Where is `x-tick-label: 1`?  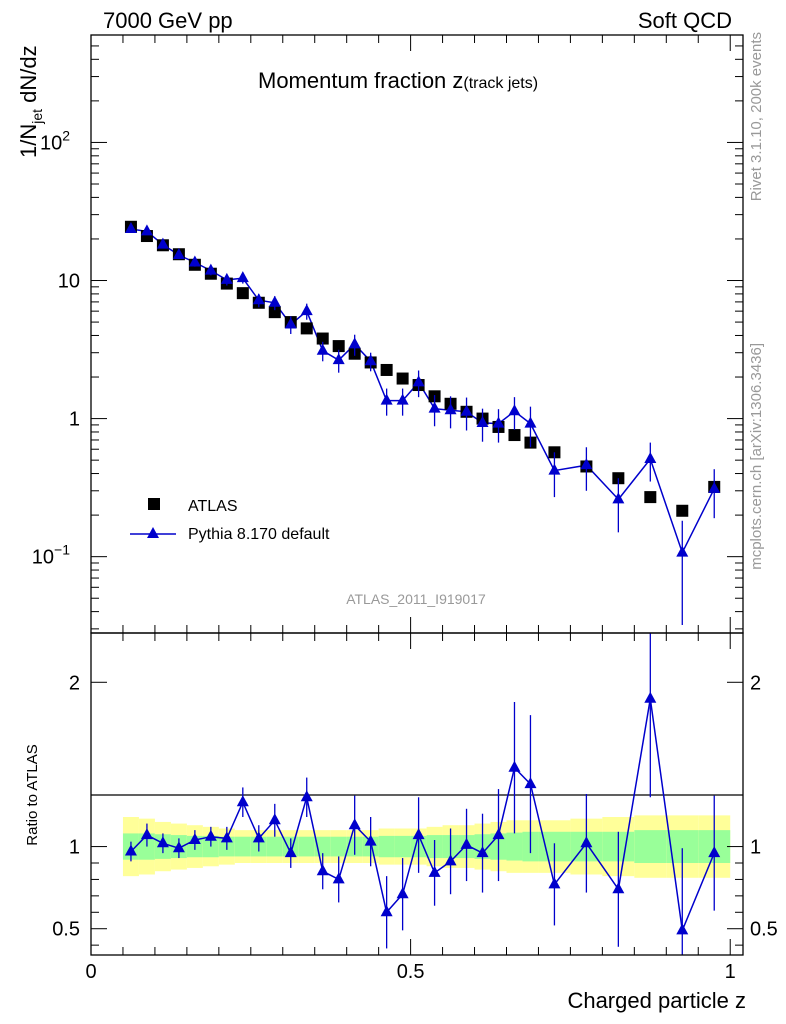 x-tick-label: 1 is located at coordinates (730, 972).